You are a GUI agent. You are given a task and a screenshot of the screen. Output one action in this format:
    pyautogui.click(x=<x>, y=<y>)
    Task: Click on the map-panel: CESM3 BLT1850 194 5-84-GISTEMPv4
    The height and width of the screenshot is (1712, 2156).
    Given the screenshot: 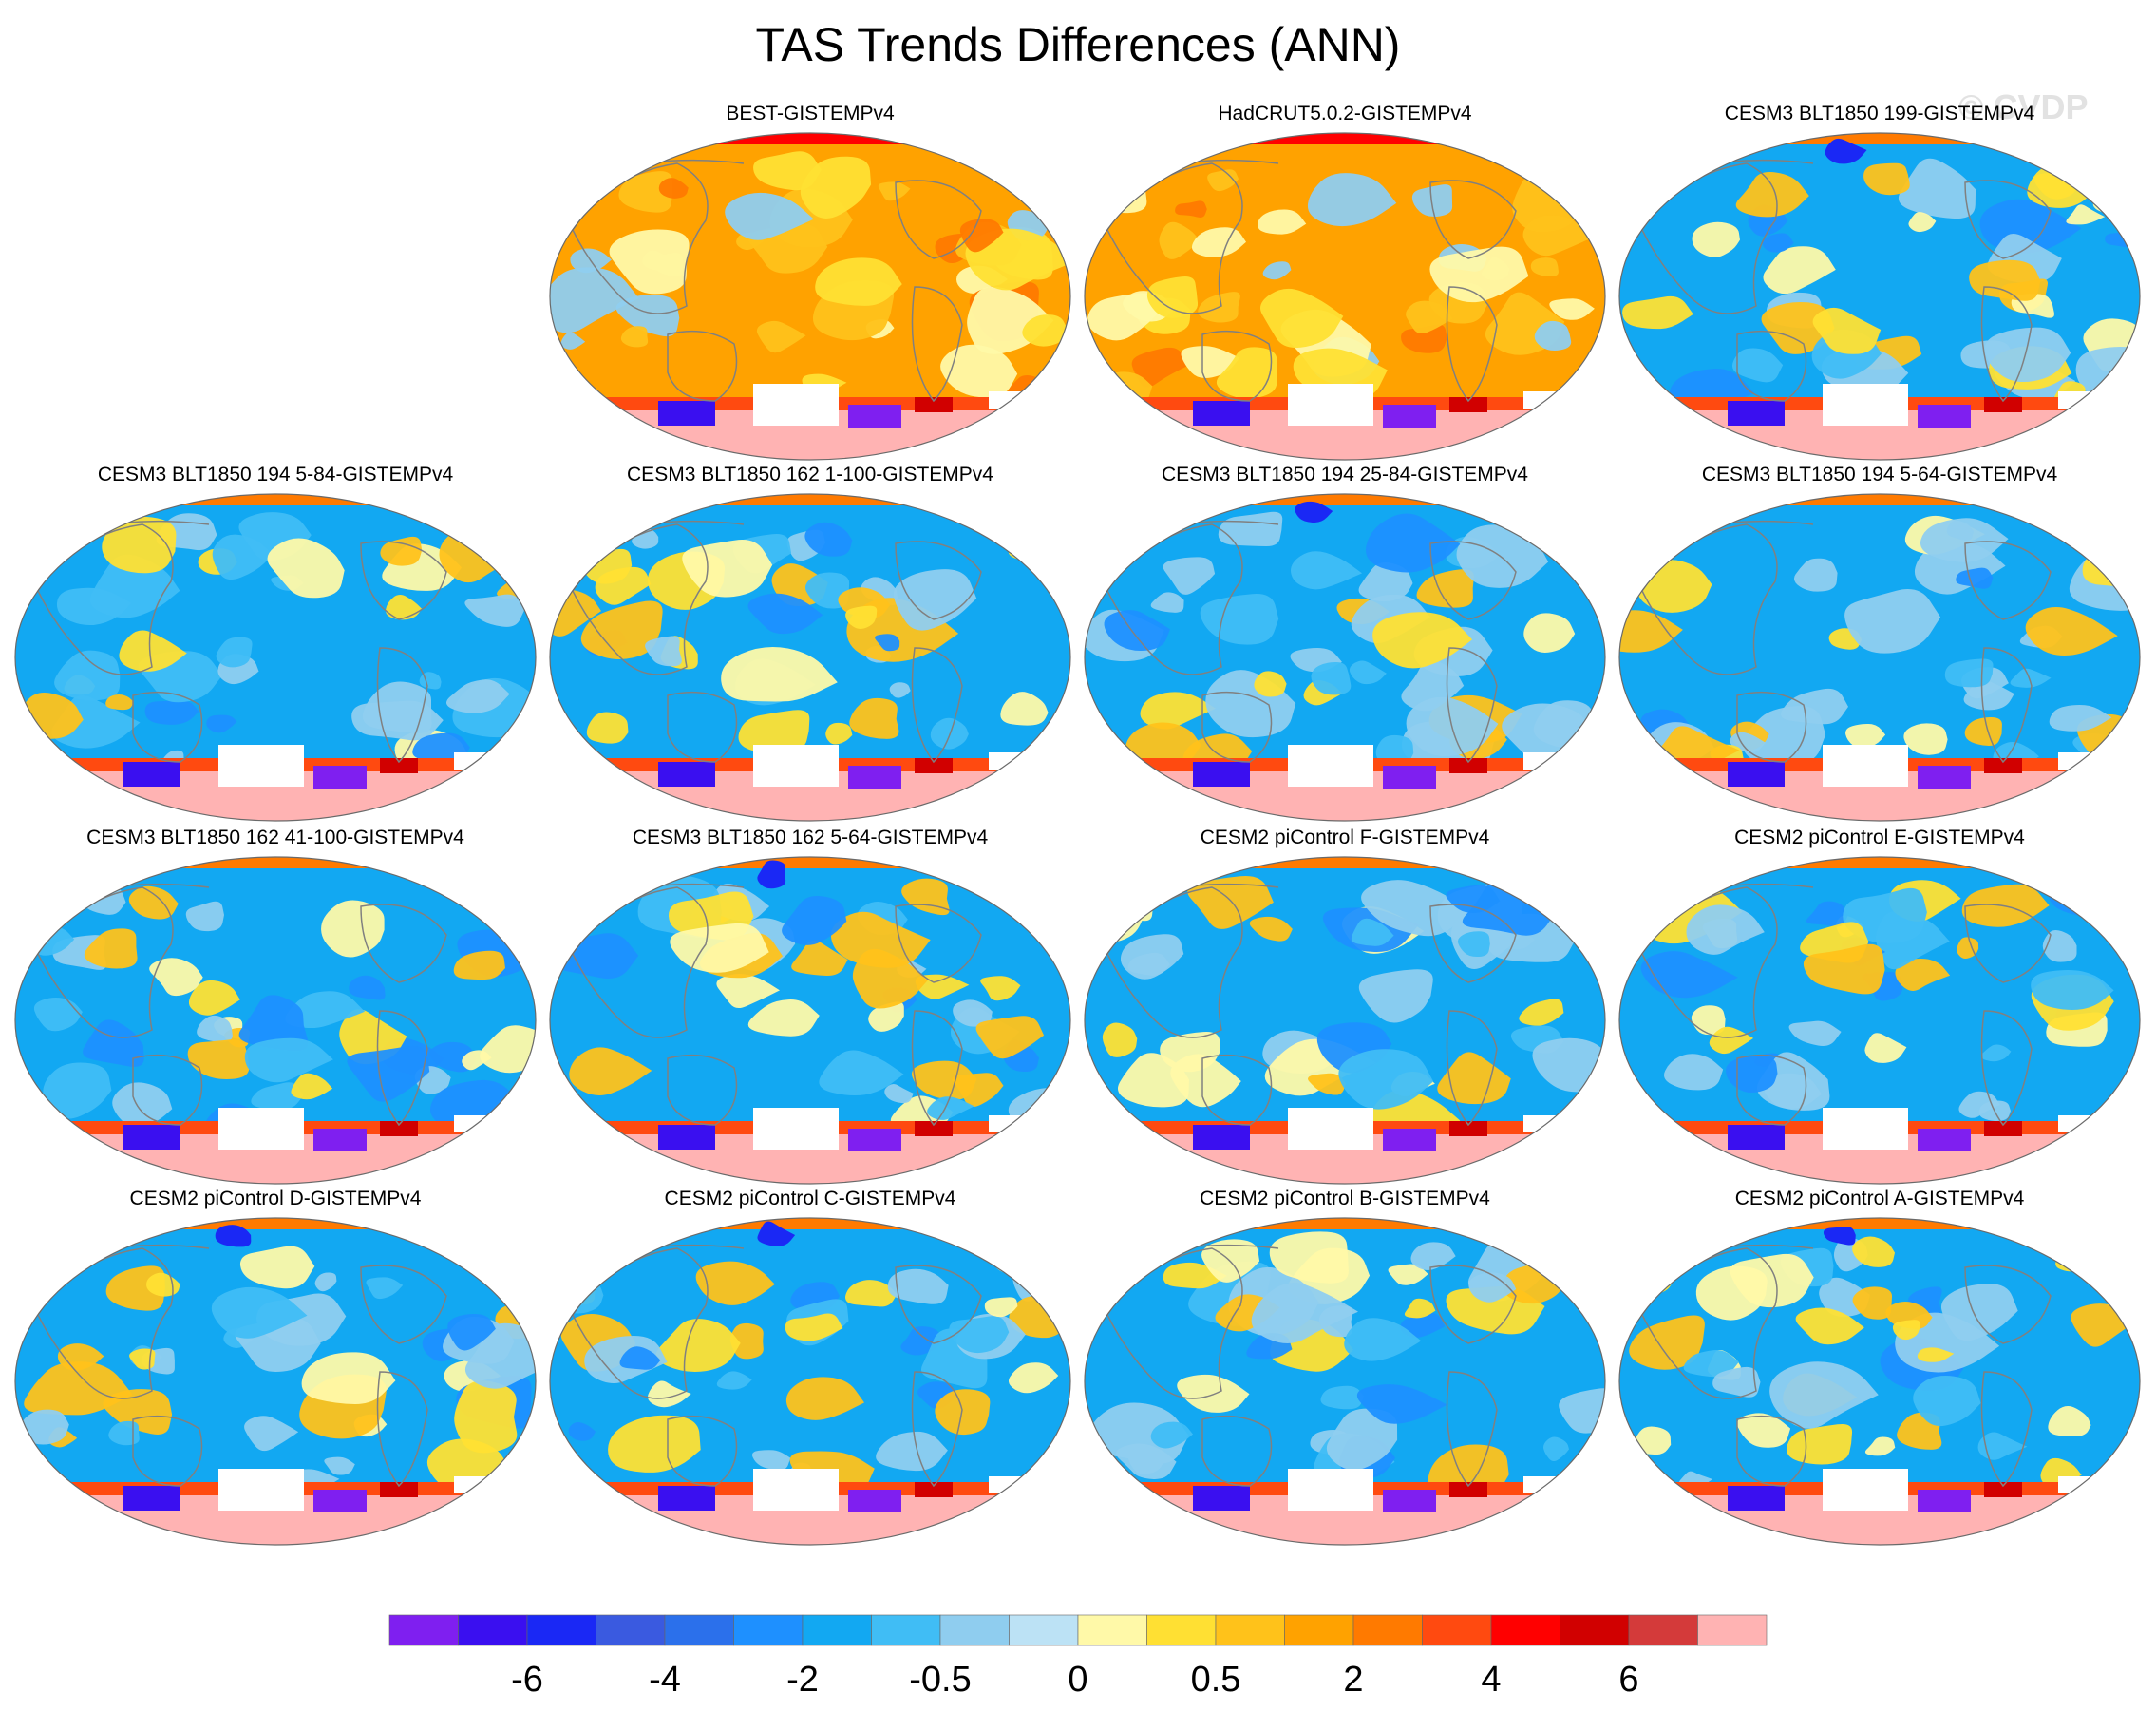 What is the action you would take?
    pyautogui.click(x=275, y=645)
    